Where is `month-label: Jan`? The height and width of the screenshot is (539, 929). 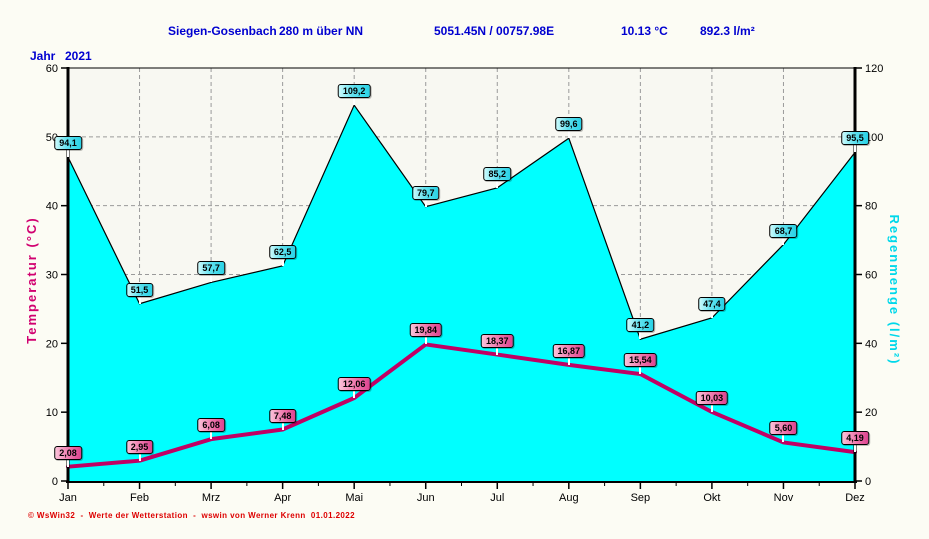 month-label: Jan is located at coordinates (68, 498).